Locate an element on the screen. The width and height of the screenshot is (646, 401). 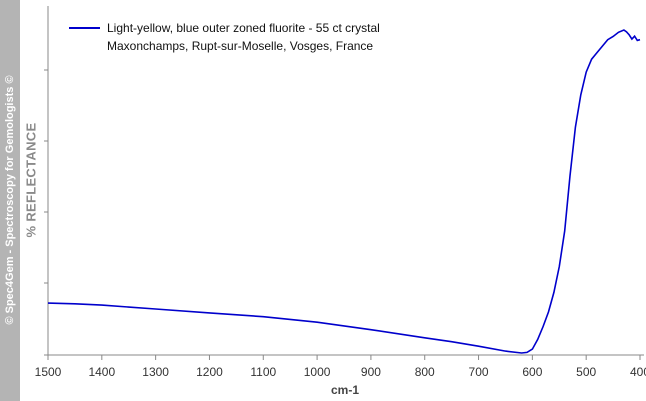
x-tick-label-1200: 1200 is located at coordinates (209, 372).